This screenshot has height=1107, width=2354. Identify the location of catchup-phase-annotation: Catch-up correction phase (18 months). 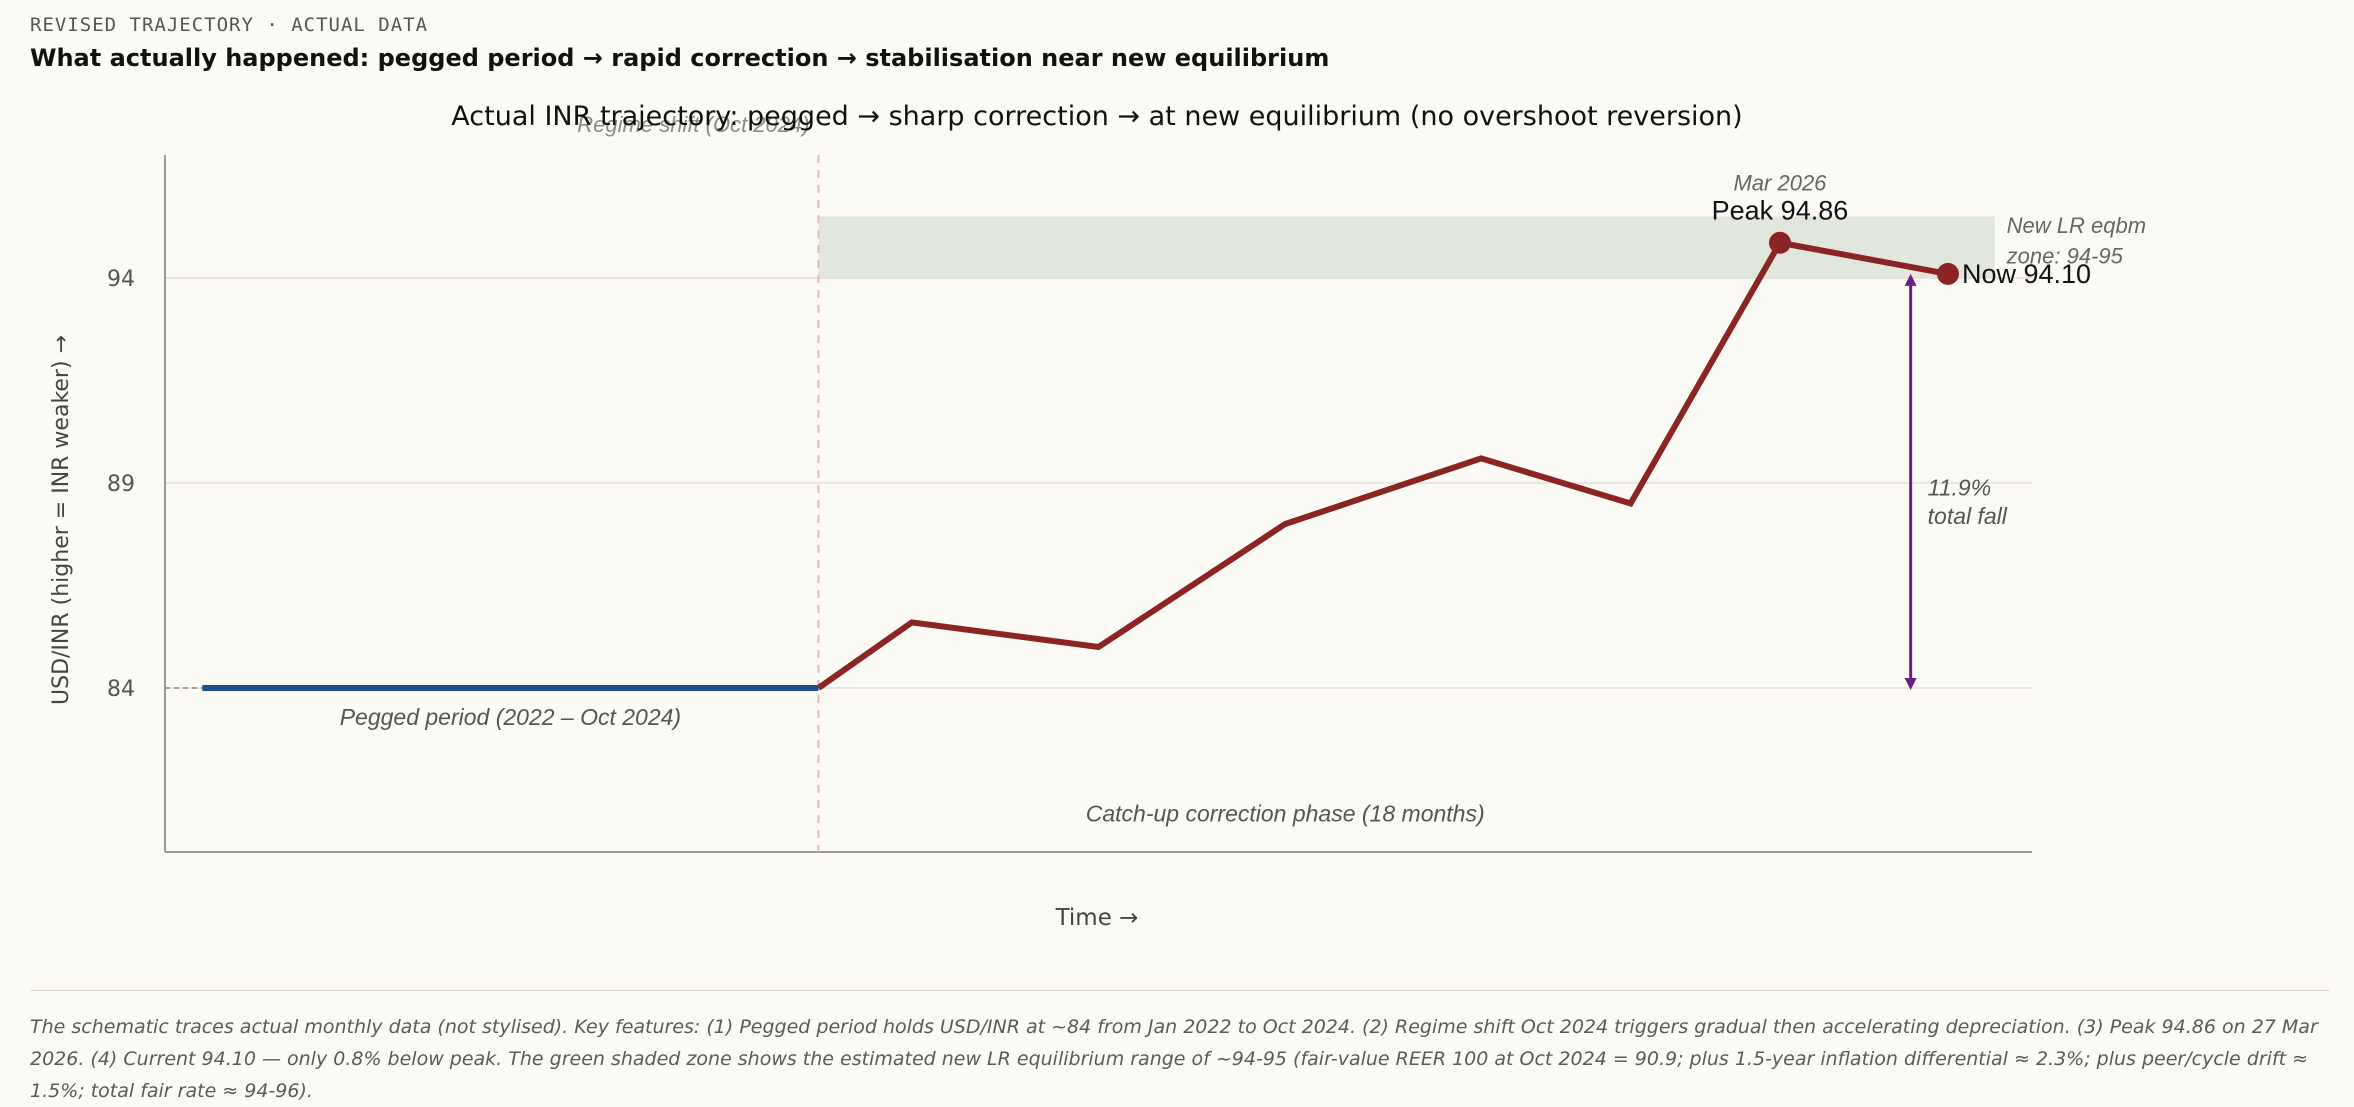
(1285, 813).